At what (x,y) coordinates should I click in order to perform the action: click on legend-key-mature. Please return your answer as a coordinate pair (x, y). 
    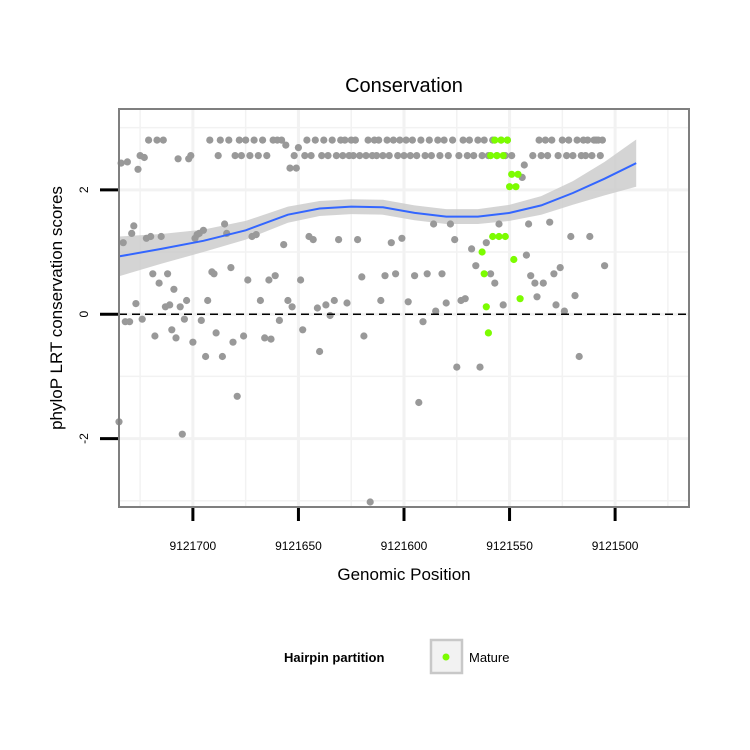
    Looking at the image, I should click on (446, 657).